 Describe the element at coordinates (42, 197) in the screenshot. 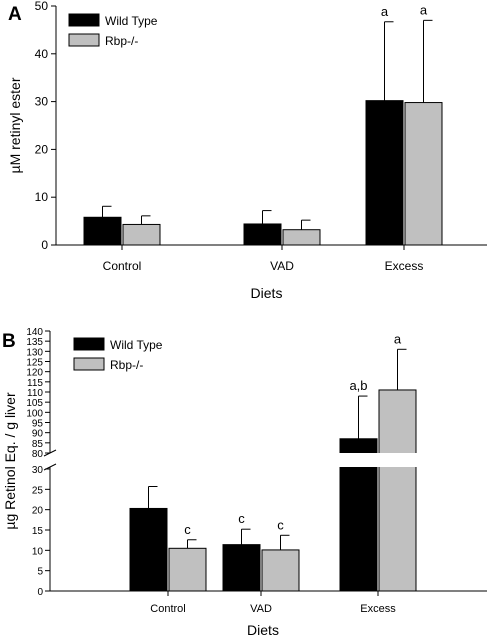

I see `y-tick-label-a: 10` at that location.